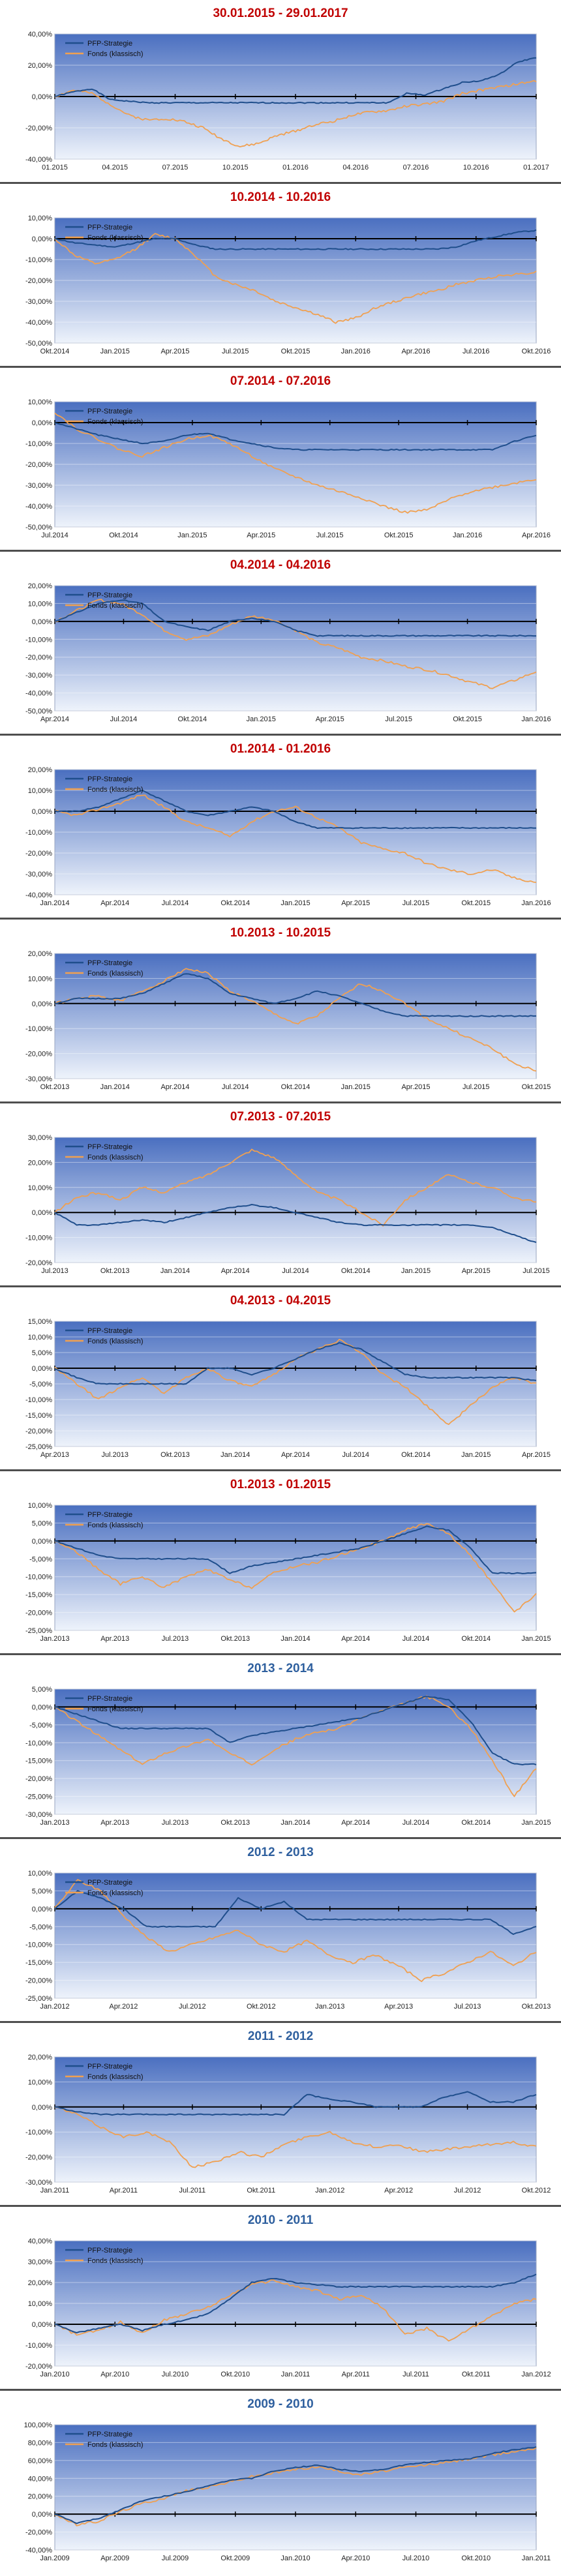 Image resolution: width=561 pixels, height=2576 pixels. I want to click on x-tick-label: Okt.2011, so click(476, 2374).